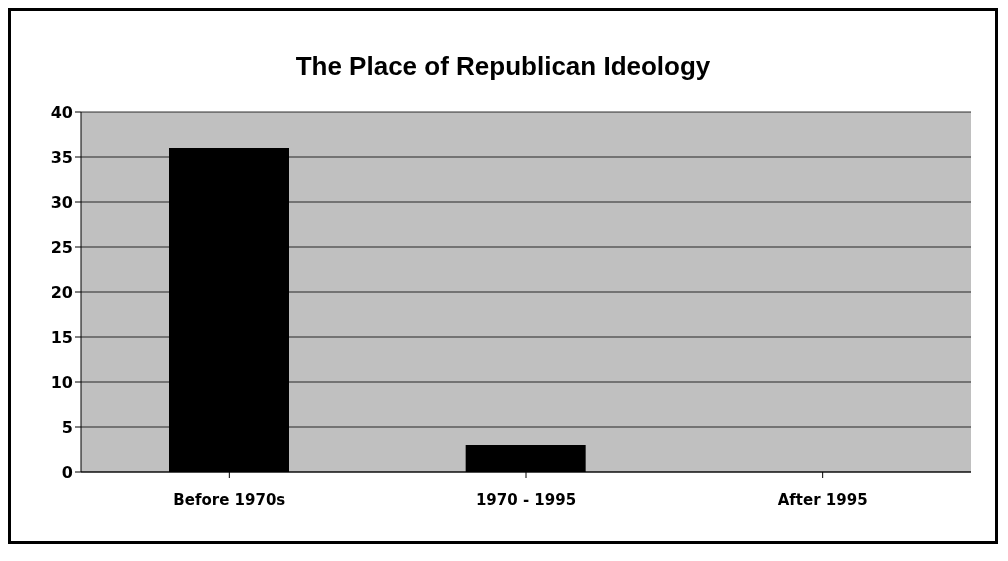 The image size is (1008, 561). I want to click on y-tick-label: 10, so click(61, 382).